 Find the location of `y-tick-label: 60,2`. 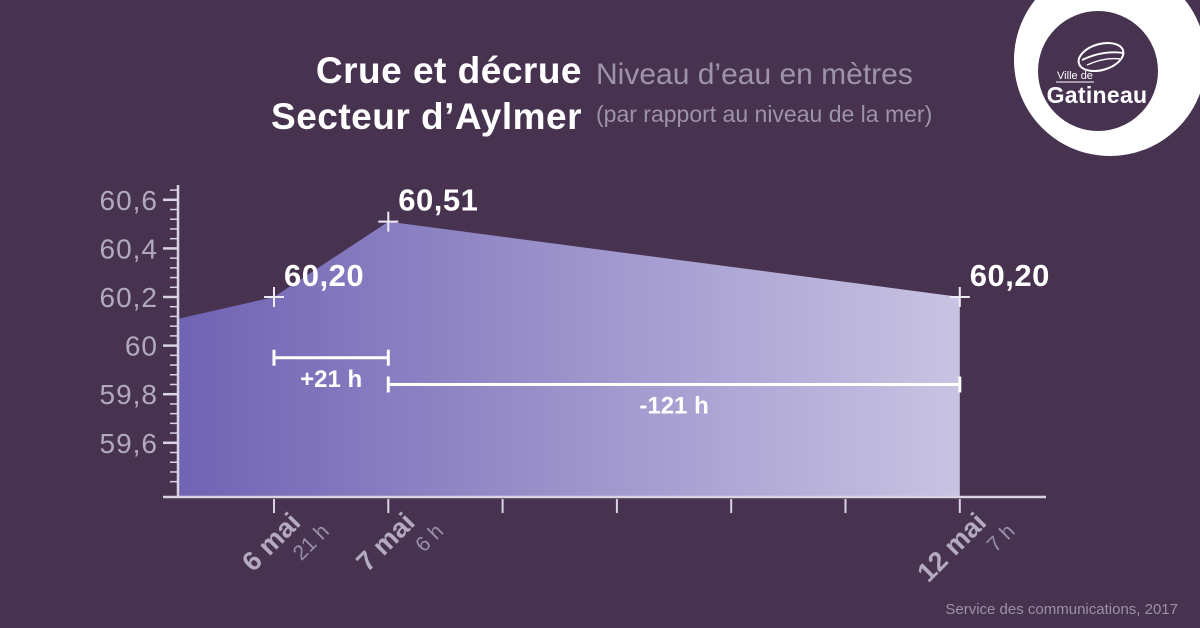

y-tick-label: 60,2 is located at coordinates (129, 297).